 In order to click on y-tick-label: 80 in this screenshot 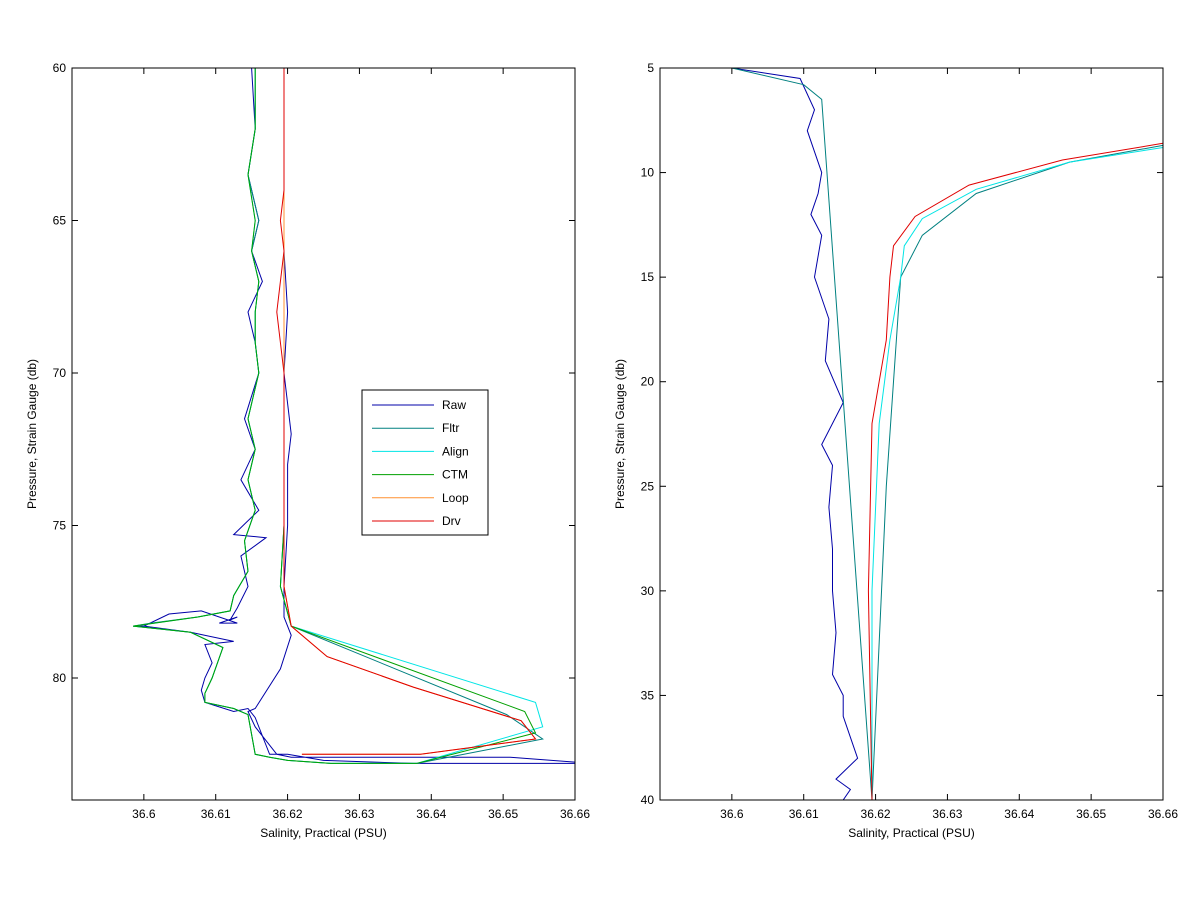, I will do `click(60, 678)`.